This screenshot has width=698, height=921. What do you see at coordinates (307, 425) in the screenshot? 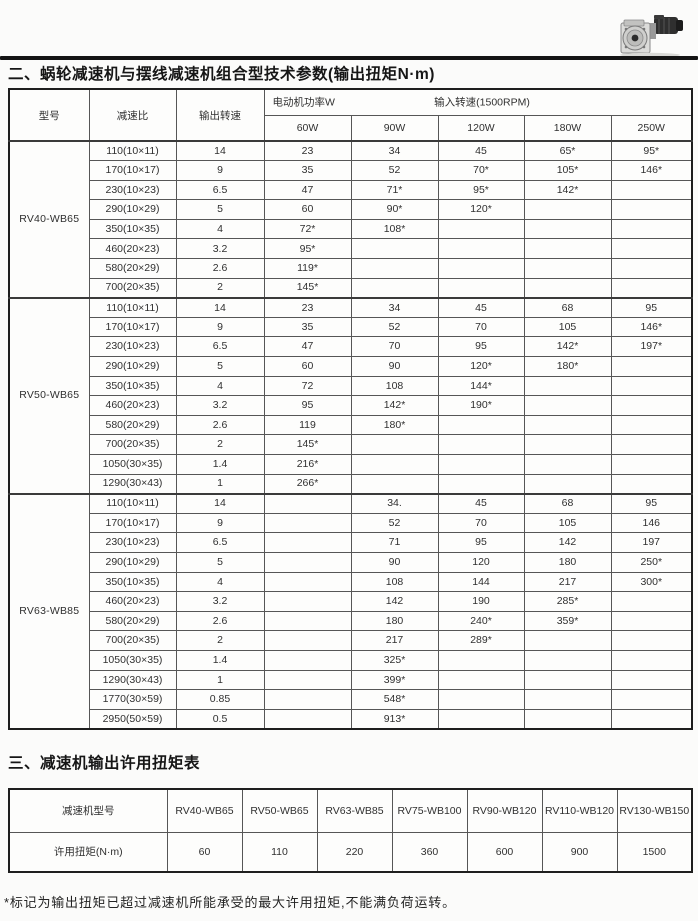
I see `torque-value-cell: 119` at bounding box center [307, 425].